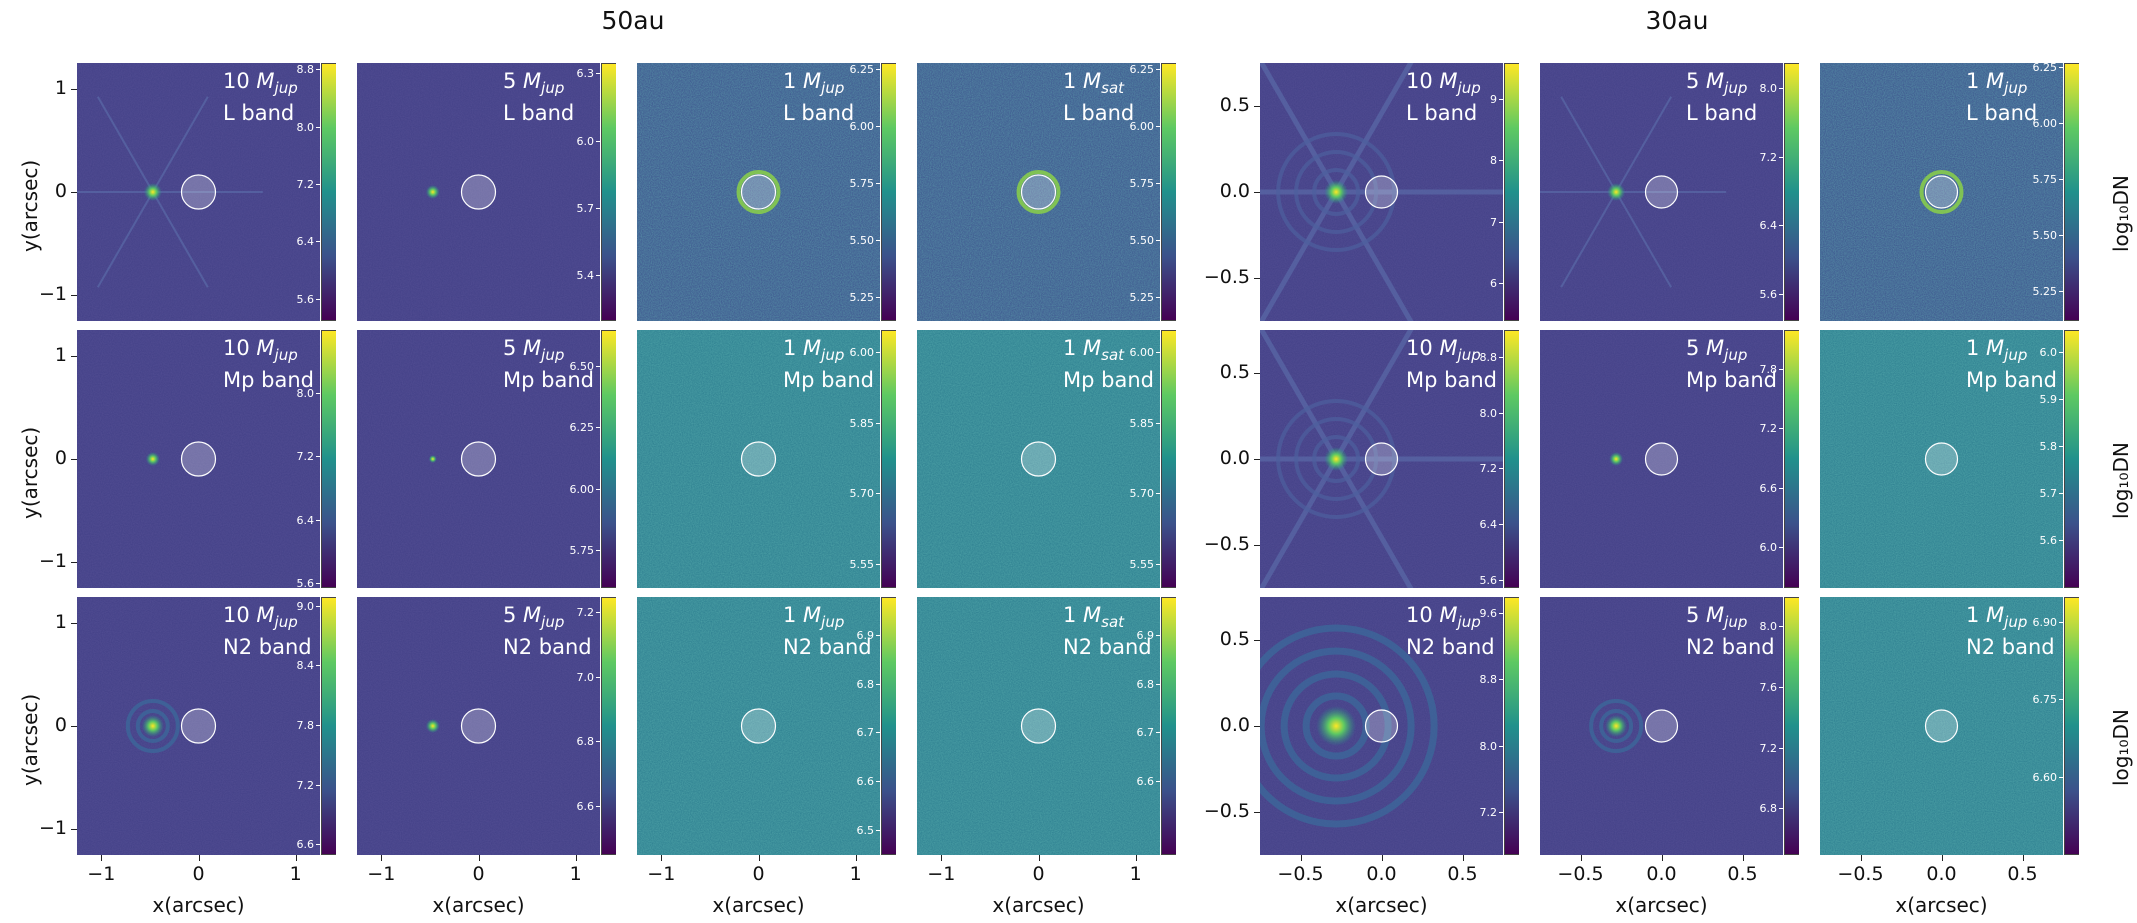 The width and height of the screenshot is (2137, 923). Describe the element at coordinates (1696, 81) in the screenshot. I see `mass-number: 5` at that location.